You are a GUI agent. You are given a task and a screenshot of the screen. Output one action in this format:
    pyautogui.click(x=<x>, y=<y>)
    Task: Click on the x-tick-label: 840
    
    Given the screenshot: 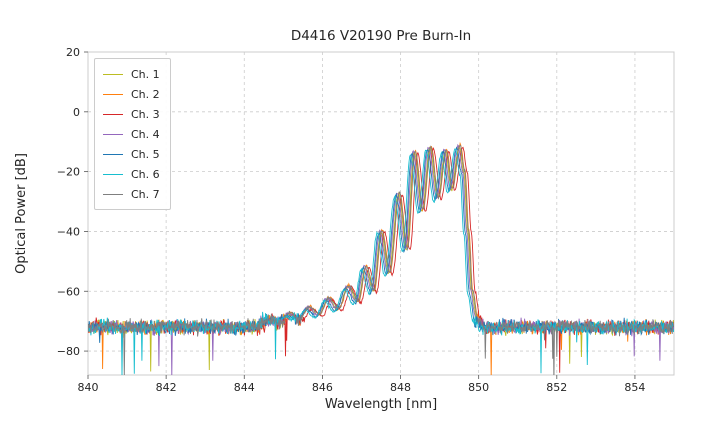 What is the action you would take?
    pyautogui.click(x=88, y=387)
    